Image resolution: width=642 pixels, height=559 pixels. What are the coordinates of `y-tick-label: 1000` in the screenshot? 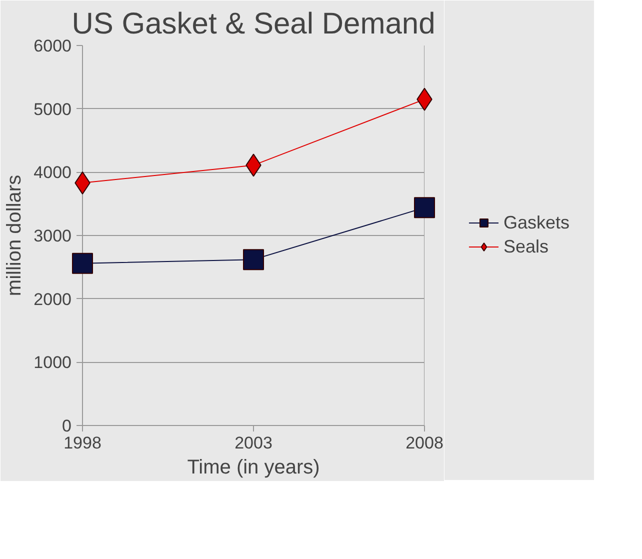 It's located at (53, 362).